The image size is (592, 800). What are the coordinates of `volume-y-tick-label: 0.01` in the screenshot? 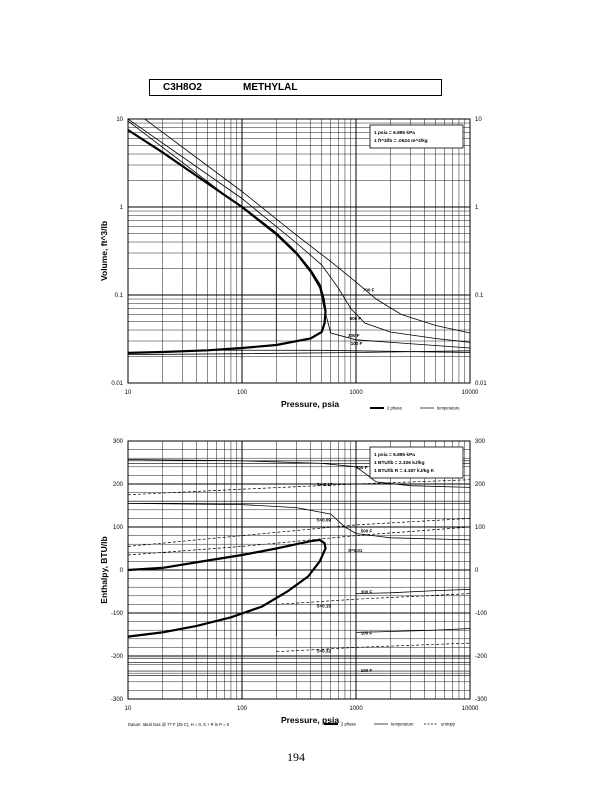 It's located at (117, 384).